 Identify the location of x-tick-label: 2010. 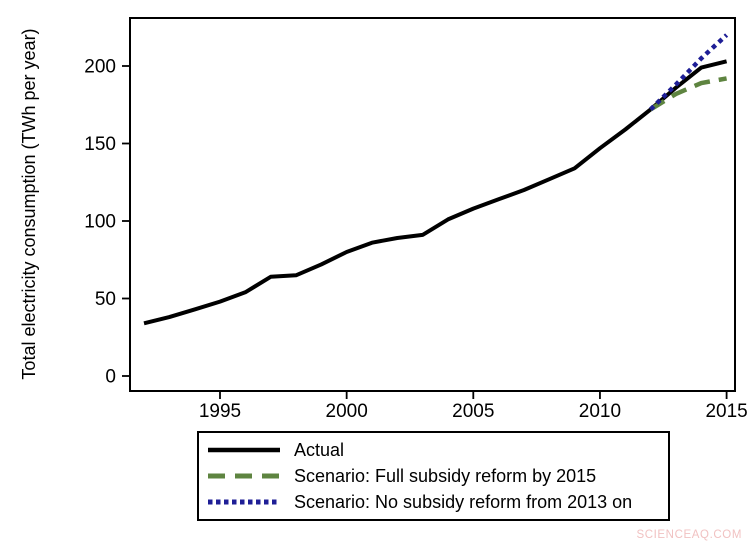
(600, 411).